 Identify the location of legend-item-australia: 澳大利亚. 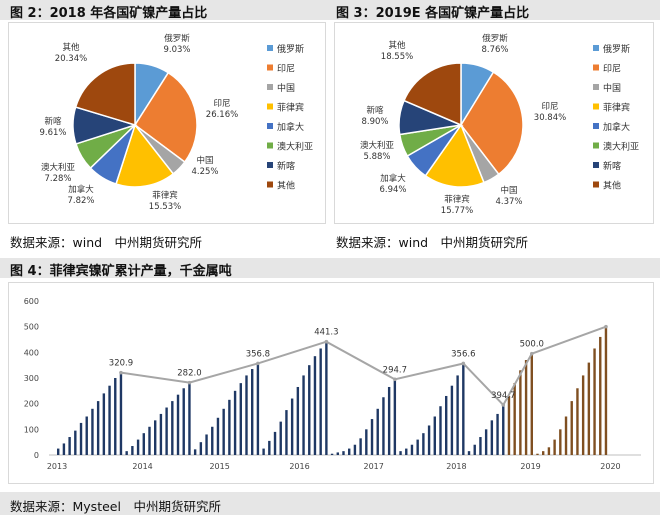
(295, 147).